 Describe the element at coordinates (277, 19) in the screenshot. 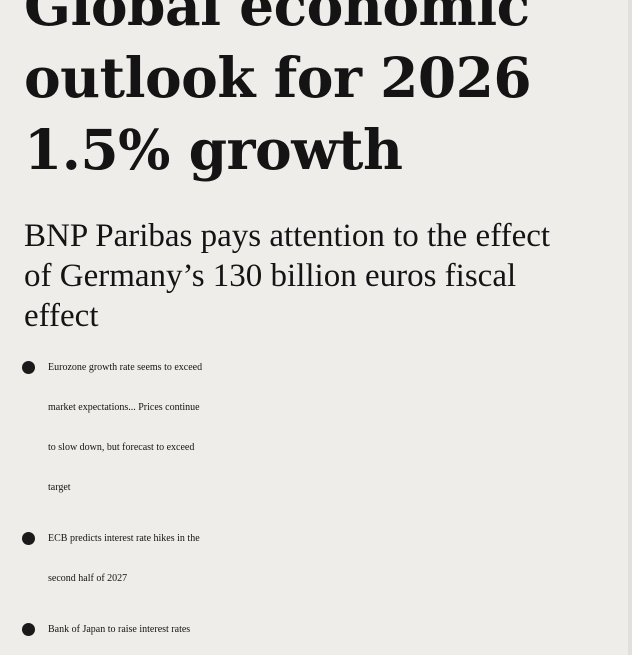

I see `headline-line: Global economic` at that location.